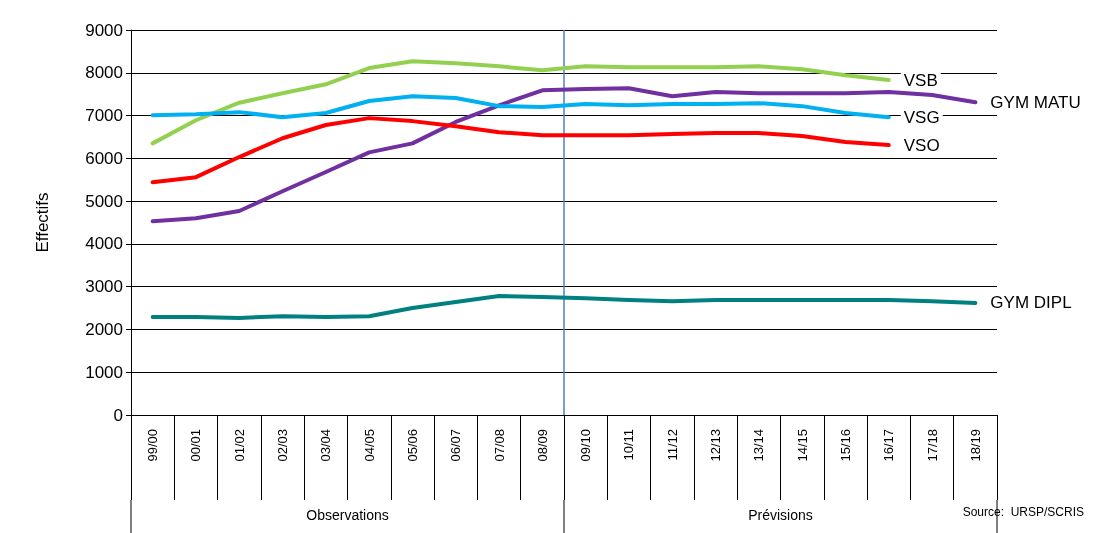 The width and height of the screenshot is (1094, 533). Describe the element at coordinates (104, 201) in the screenshot. I see `y-tick-label: 5000` at that location.